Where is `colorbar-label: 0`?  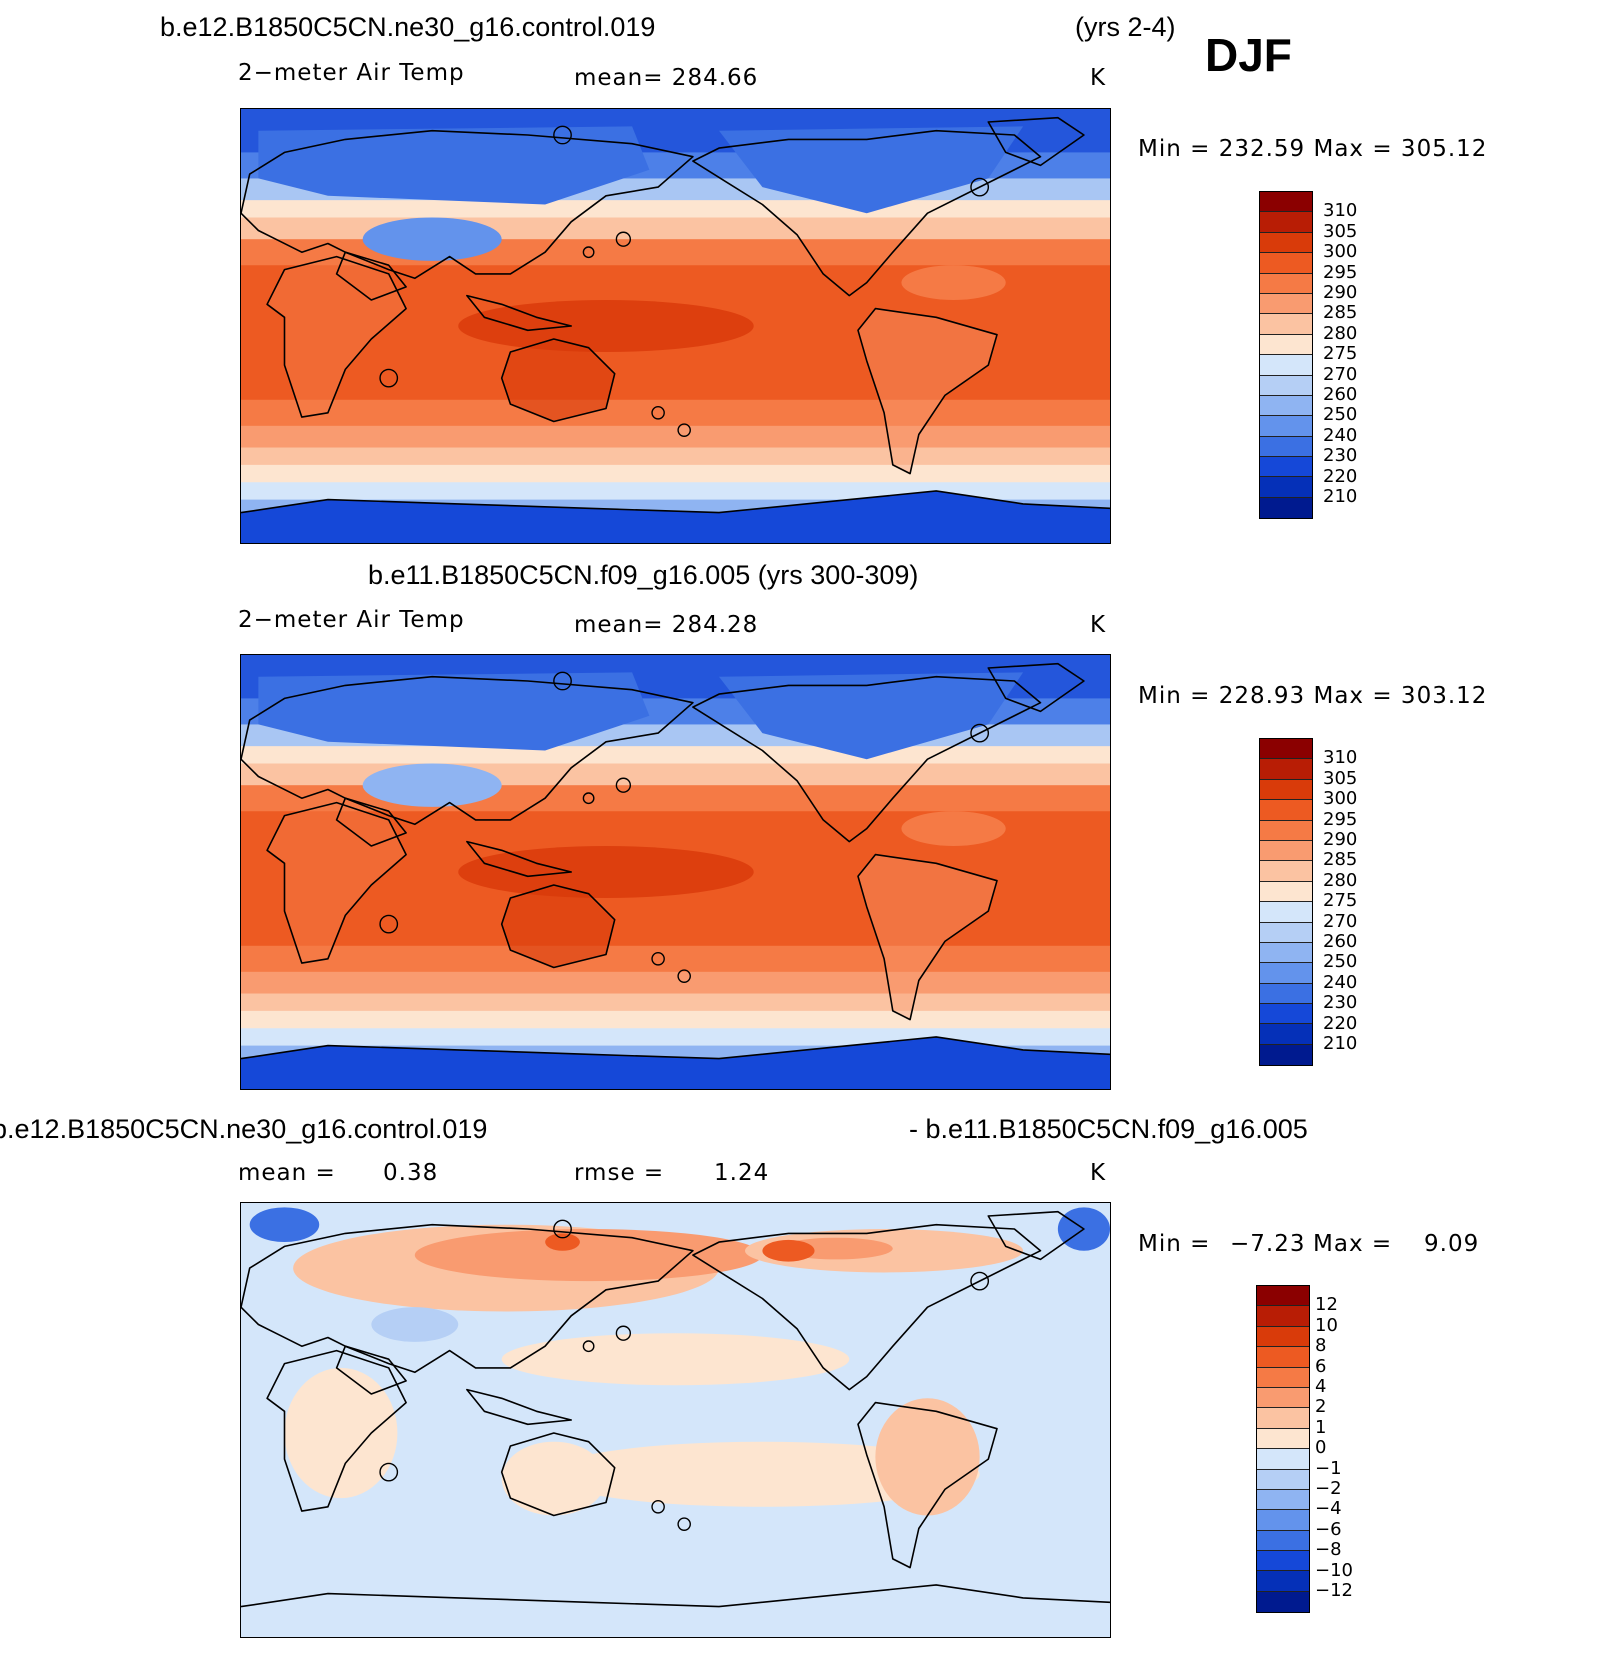 colorbar-label: 0 is located at coordinates (1321, 1448).